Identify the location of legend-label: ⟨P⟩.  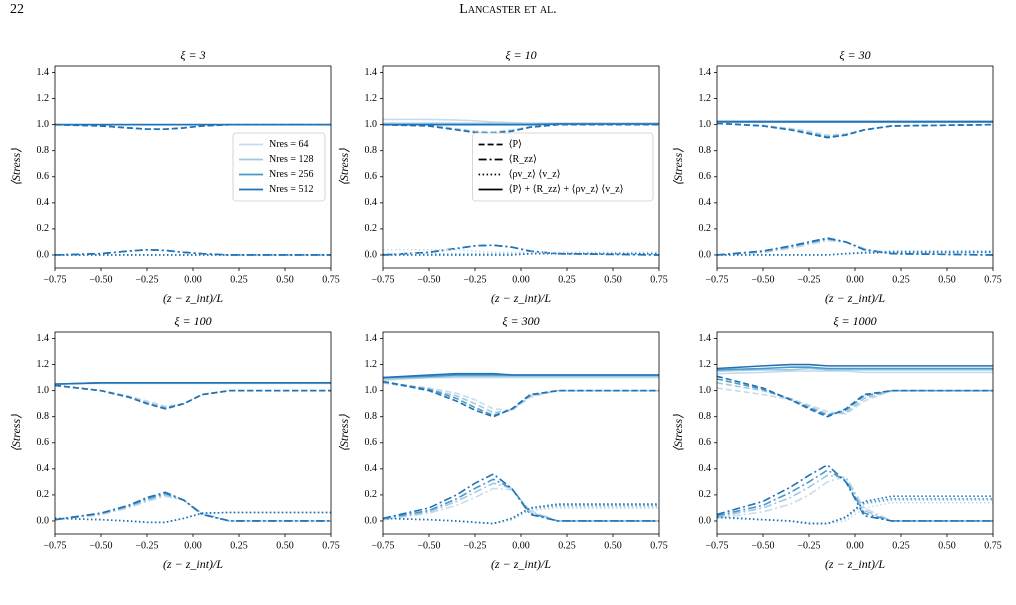
(515, 144).